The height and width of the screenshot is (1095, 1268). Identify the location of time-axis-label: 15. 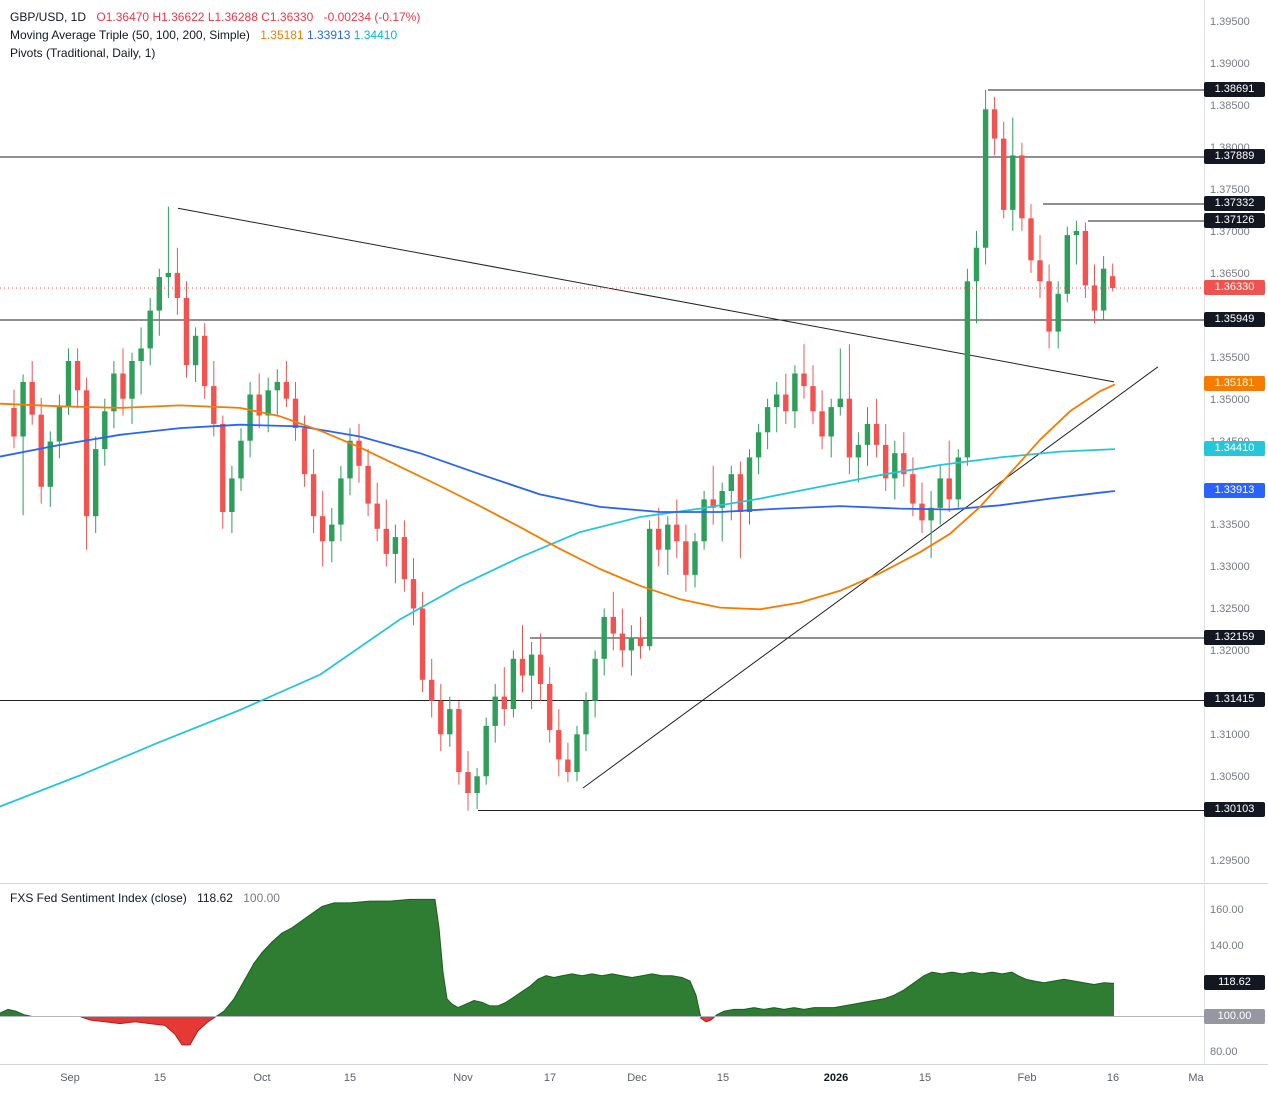
(350, 1078).